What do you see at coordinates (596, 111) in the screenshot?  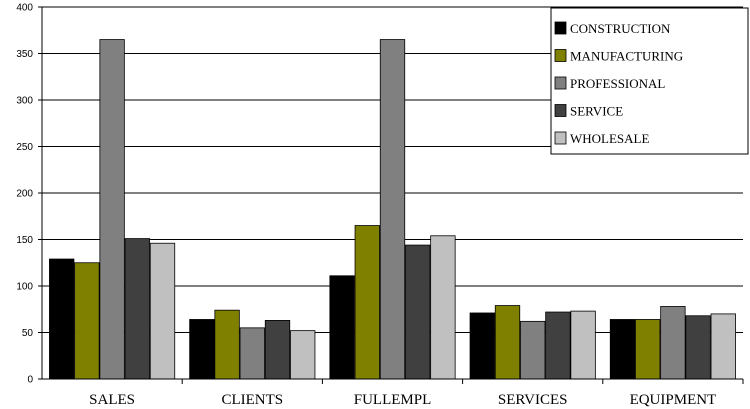 I see `legend-label: SERVICE` at bounding box center [596, 111].